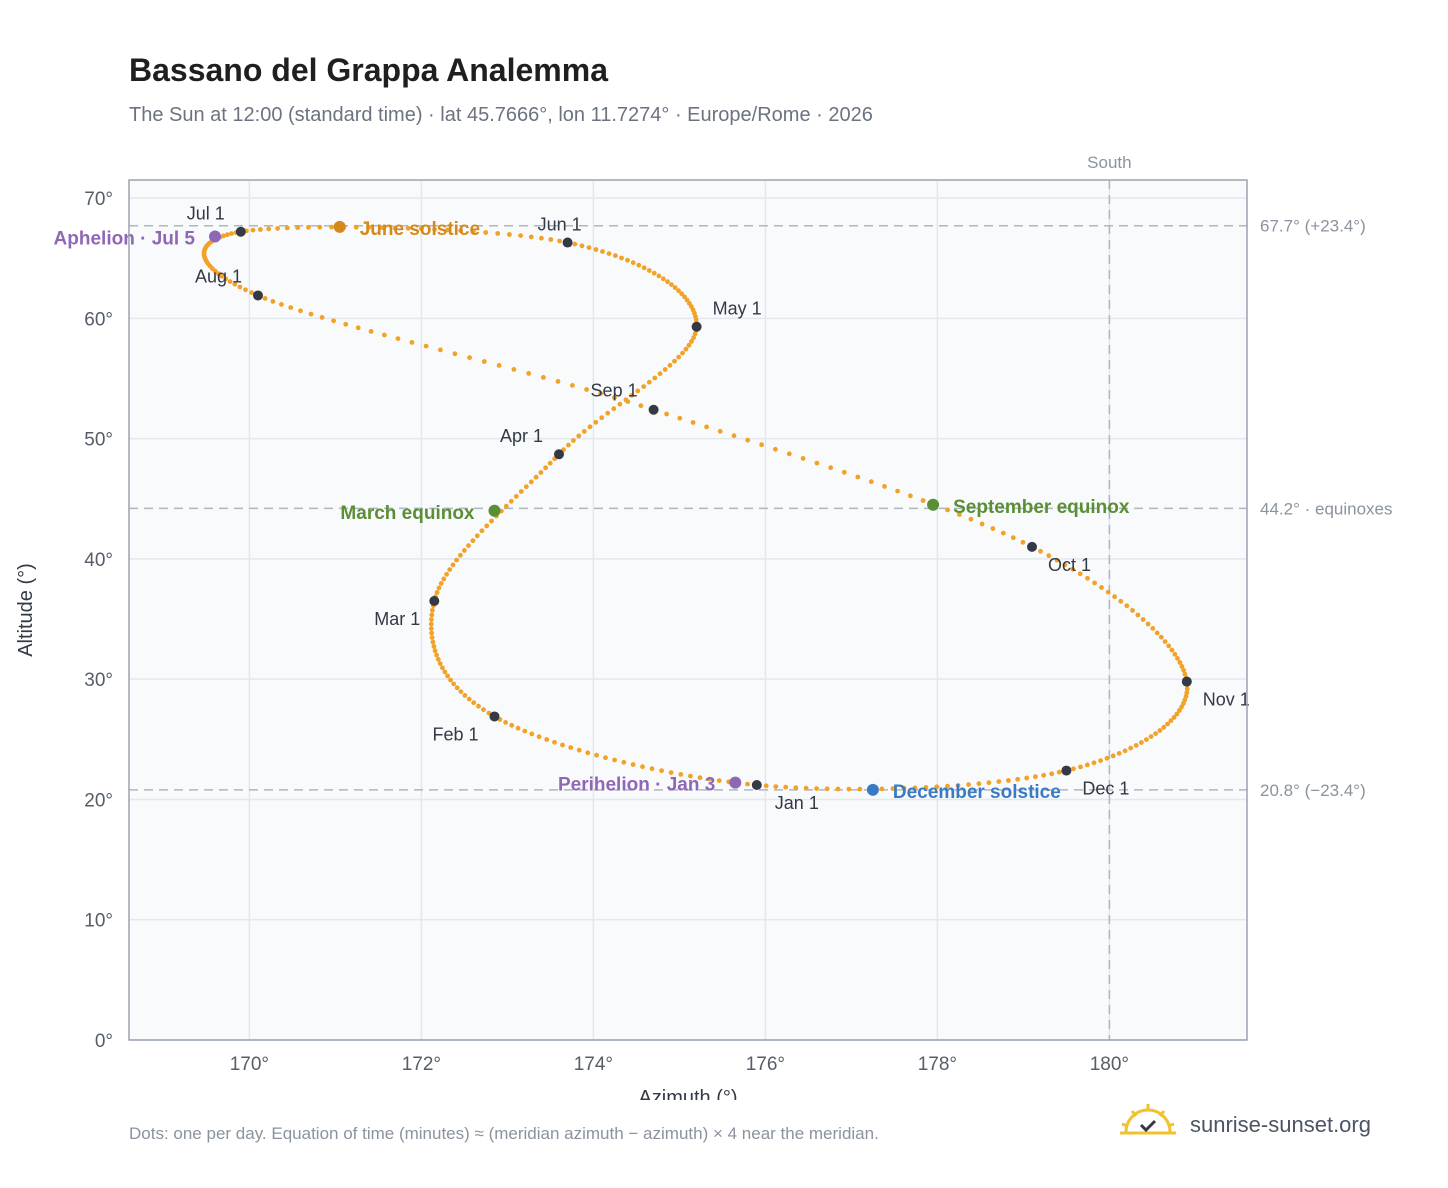 This screenshot has width=1448, height=1188. Describe the element at coordinates (1313, 790) in the screenshot. I see `reference-line-label: 20.8° (−23.4°)` at that location.